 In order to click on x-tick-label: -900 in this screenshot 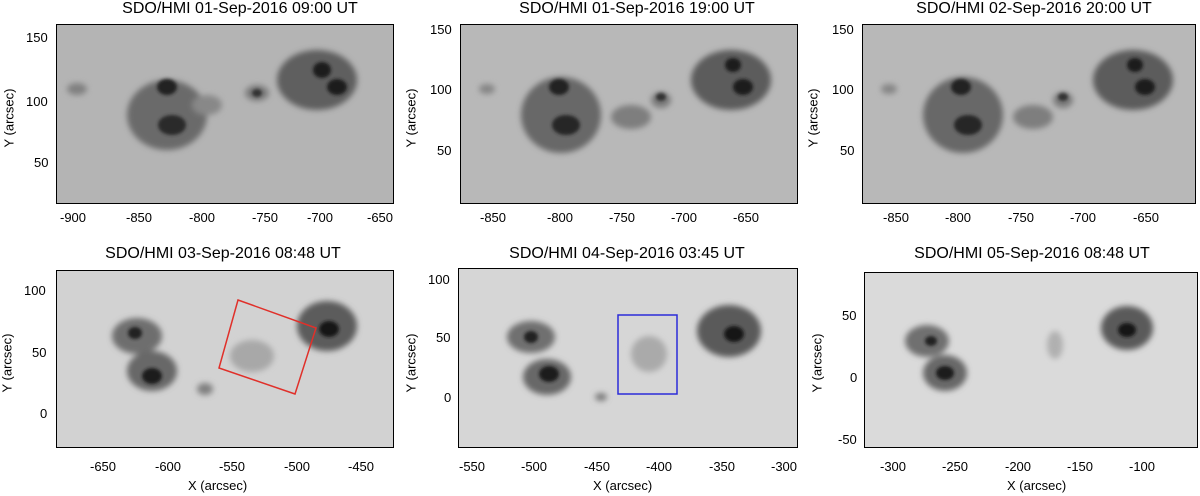, I will do `click(73, 217)`.